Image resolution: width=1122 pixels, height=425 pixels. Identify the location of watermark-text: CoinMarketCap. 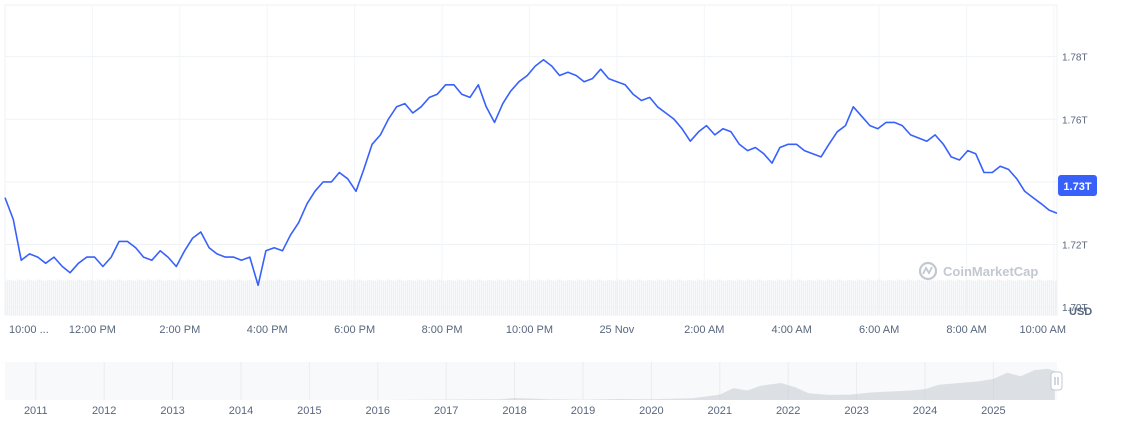
(990, 271).